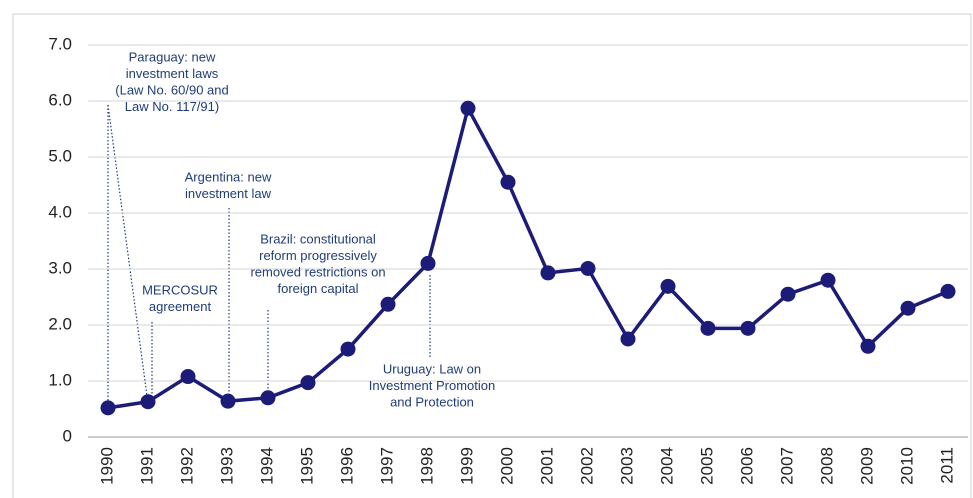 The width and height of the screenshot is (973, 498). Describe the element at coordinates (60, 43) in the screenshot. I see `y-tick-label: 7.0` at that location.